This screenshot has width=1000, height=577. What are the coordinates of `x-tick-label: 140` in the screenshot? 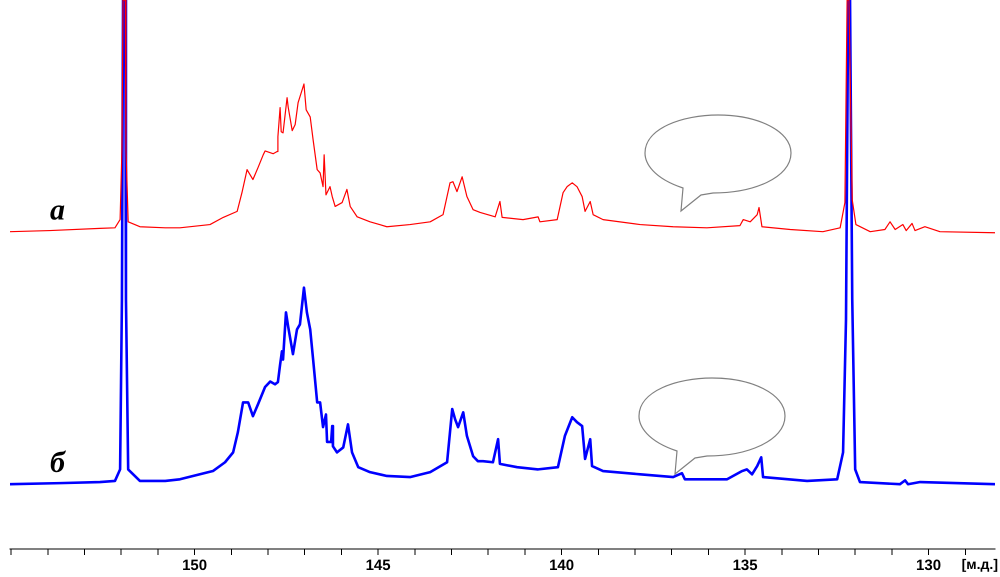 It's located at (561, 565).